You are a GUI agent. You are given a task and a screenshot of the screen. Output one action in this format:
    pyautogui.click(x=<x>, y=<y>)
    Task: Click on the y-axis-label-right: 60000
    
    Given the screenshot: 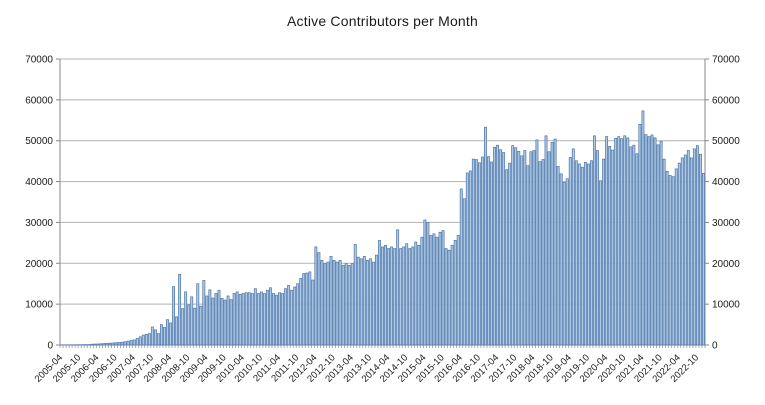 What is the action you would take?
    pyautogui.click(x=726, y=100)
    